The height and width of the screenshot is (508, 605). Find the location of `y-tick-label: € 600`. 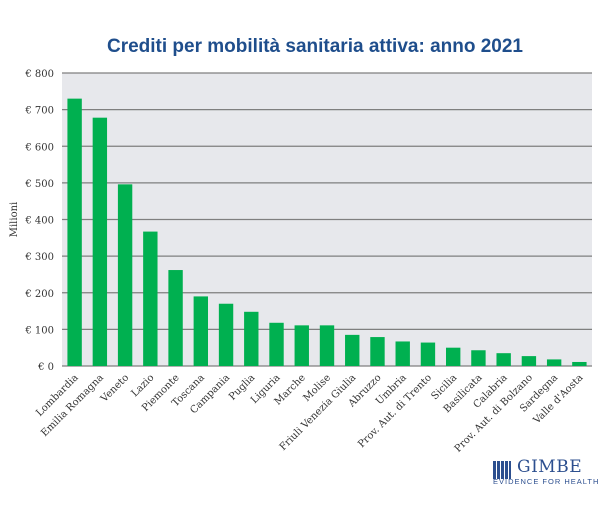

y-tick-label: € 600 is located at coordinates (39, 147).